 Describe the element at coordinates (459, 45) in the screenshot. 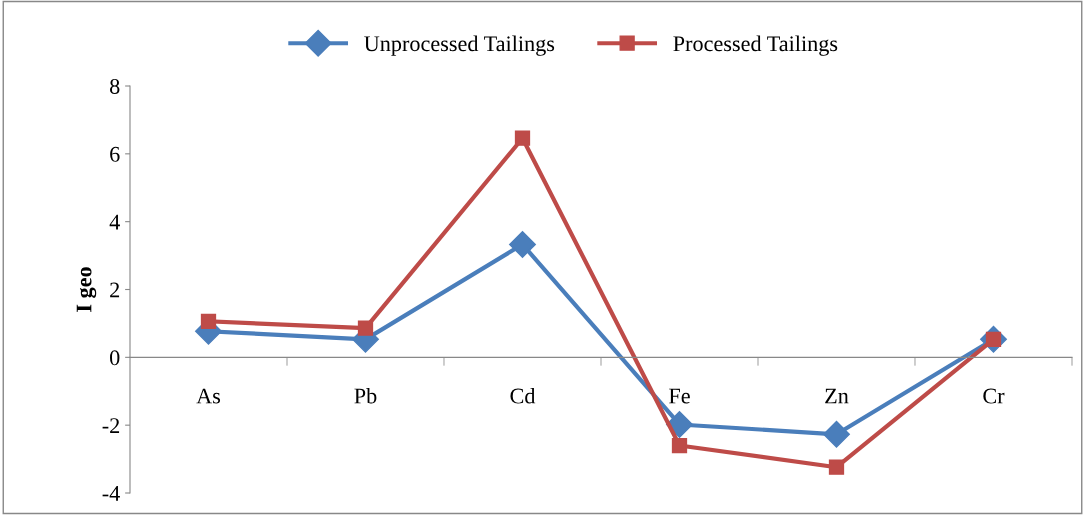

I see `legend-label: Unprocessed Tailings` at that location.